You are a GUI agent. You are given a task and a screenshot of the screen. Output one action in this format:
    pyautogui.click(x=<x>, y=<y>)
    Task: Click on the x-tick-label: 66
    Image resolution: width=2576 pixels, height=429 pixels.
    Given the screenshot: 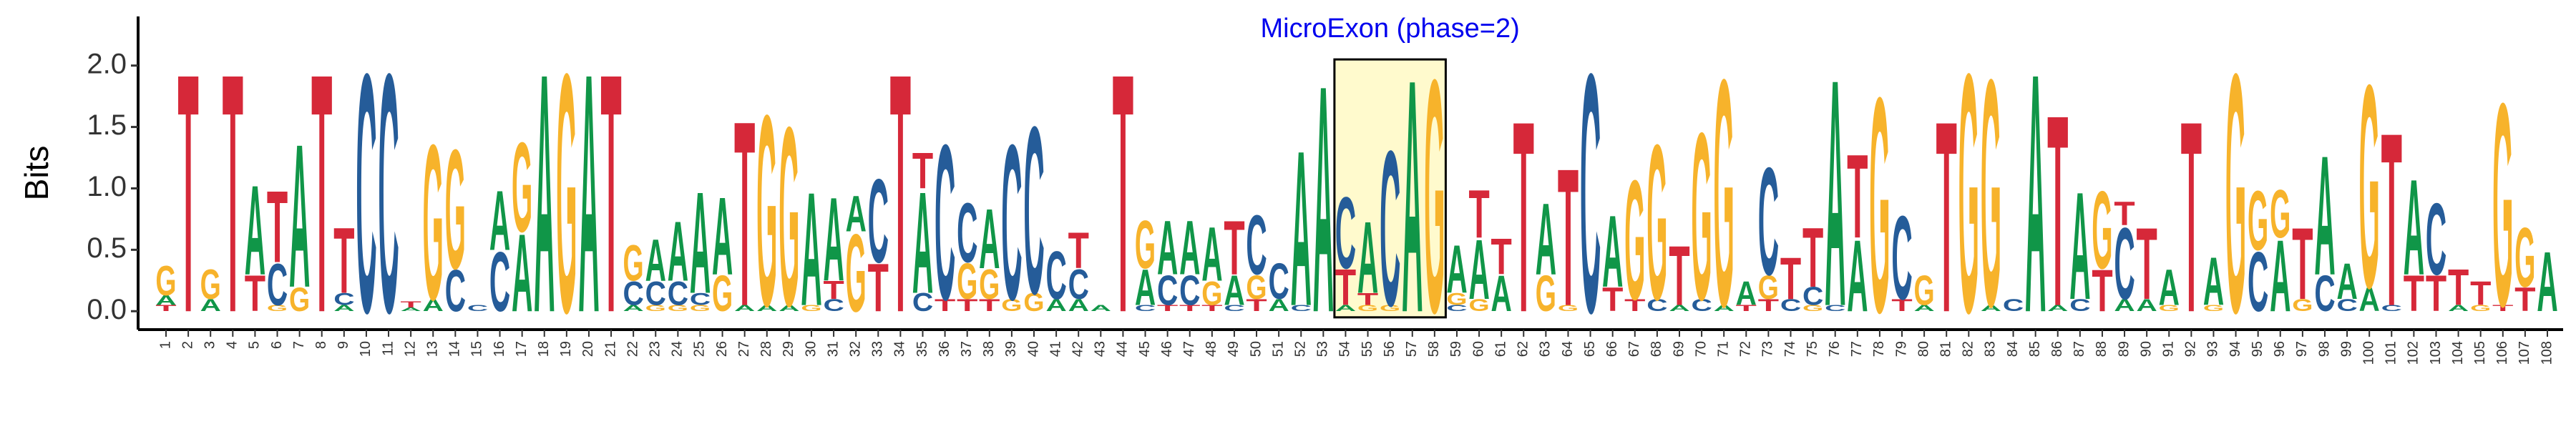 What is the action you would take?
    pyautogui.click(x=1612, y=349)
    